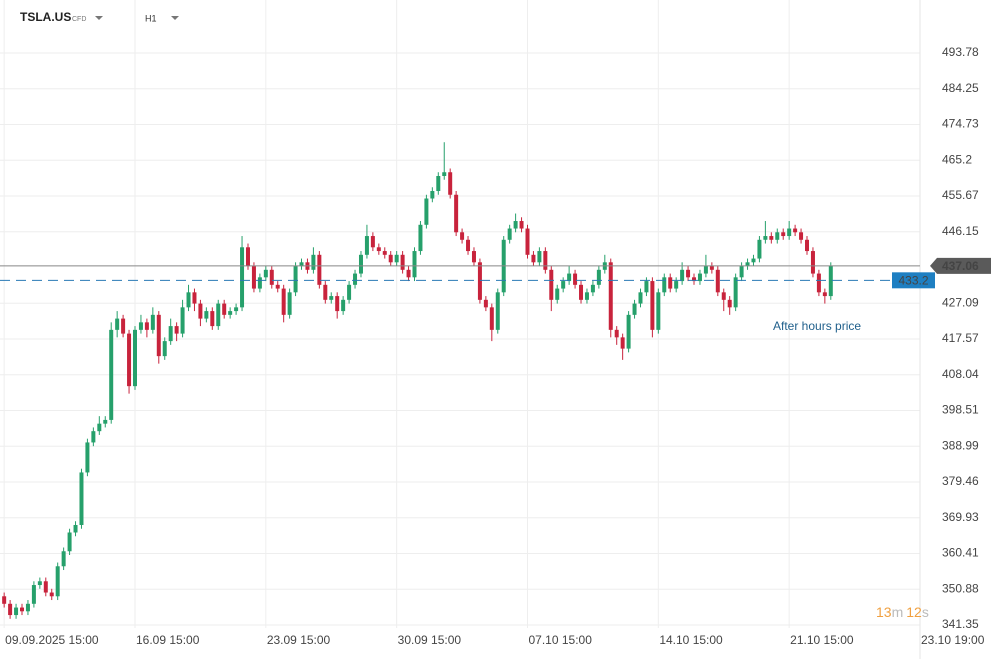 This screenshot has height=659, width=1002. What do you see at coordinates (960, 517) in the screenshot?
I see `y-tick-label: 369.93` at bounding box center [960, 517].